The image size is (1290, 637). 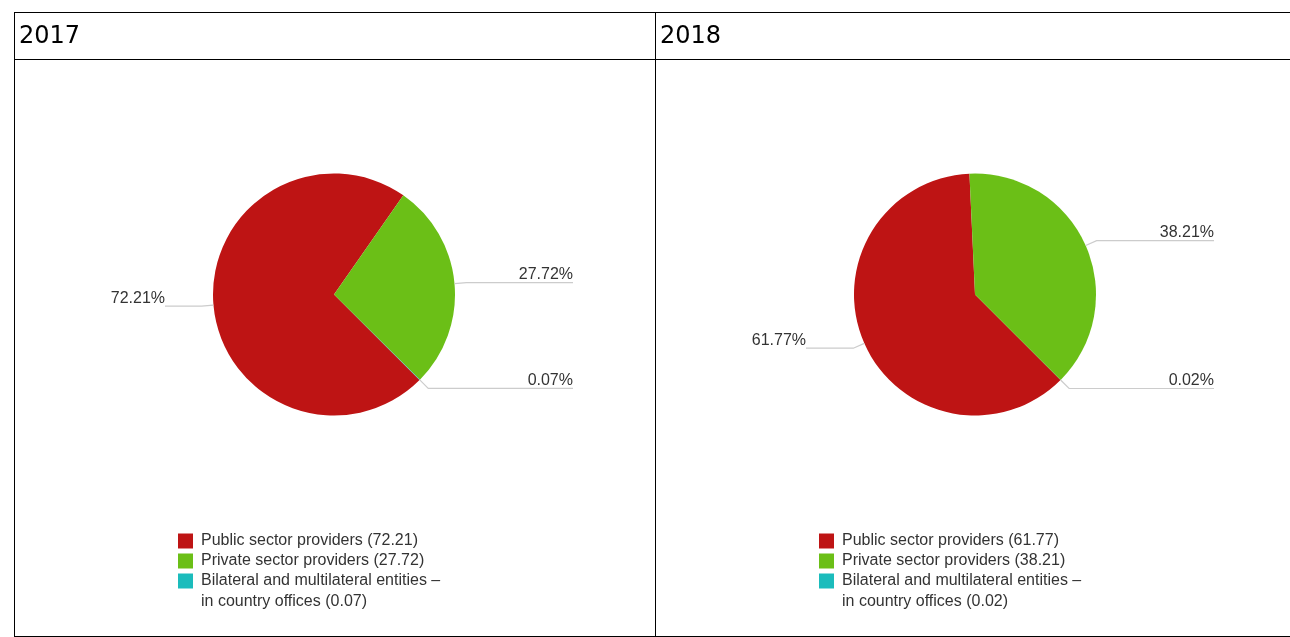 What do you see at coordinates (973, 36) in the screenshot?
I see `chart-title: 2018` at bounding box center [973, 36].